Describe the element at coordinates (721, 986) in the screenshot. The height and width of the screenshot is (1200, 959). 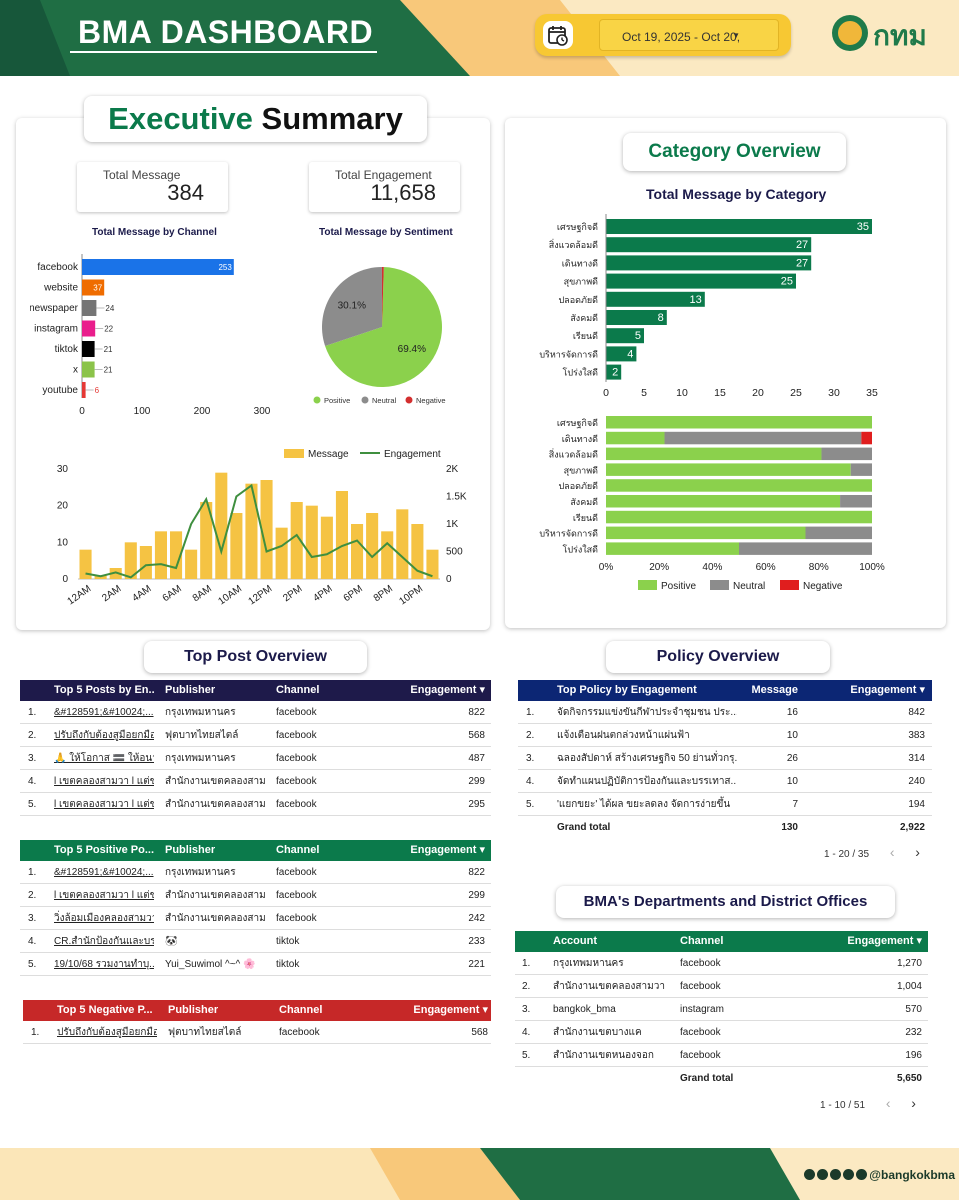
I see `table-row: 2. สำนักงานเขตคลองสามวา facebook 1,004` at that location.